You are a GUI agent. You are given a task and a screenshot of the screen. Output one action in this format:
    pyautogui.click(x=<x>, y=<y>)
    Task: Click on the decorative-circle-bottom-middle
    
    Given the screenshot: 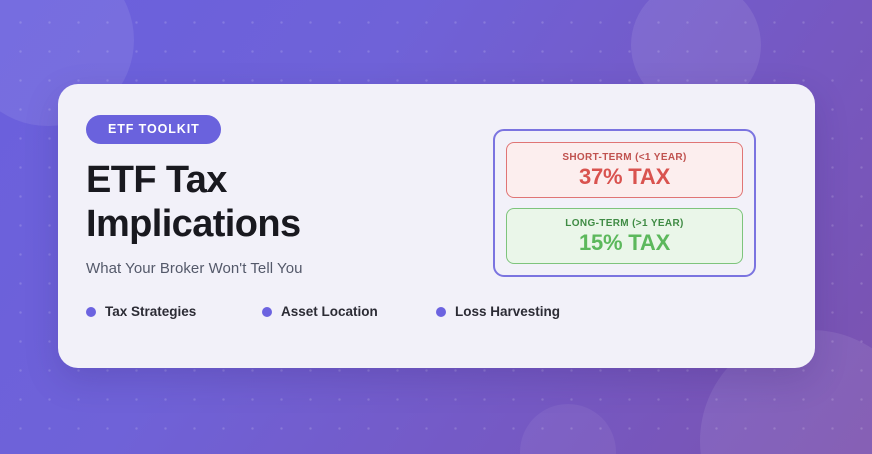 What is the action you would take?
    pyautogui.click(x=568, y=429)
    